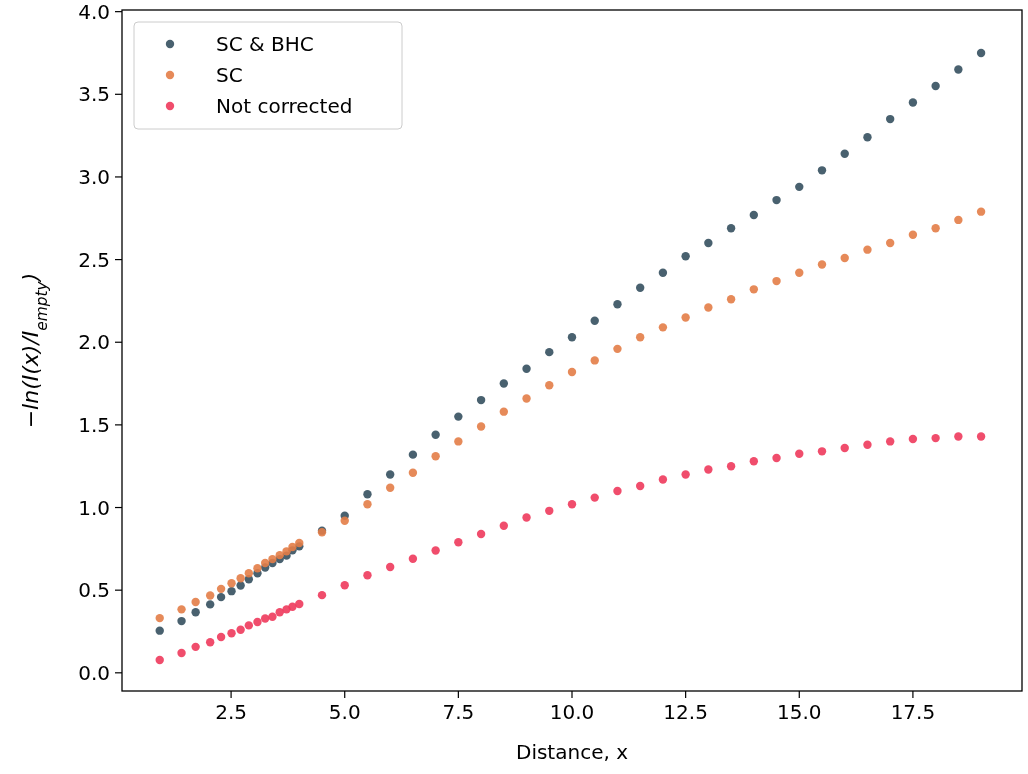 This screenshot has height=774, width=1028. I want to click on y-tick-label: 1.0, so click(94, 507).